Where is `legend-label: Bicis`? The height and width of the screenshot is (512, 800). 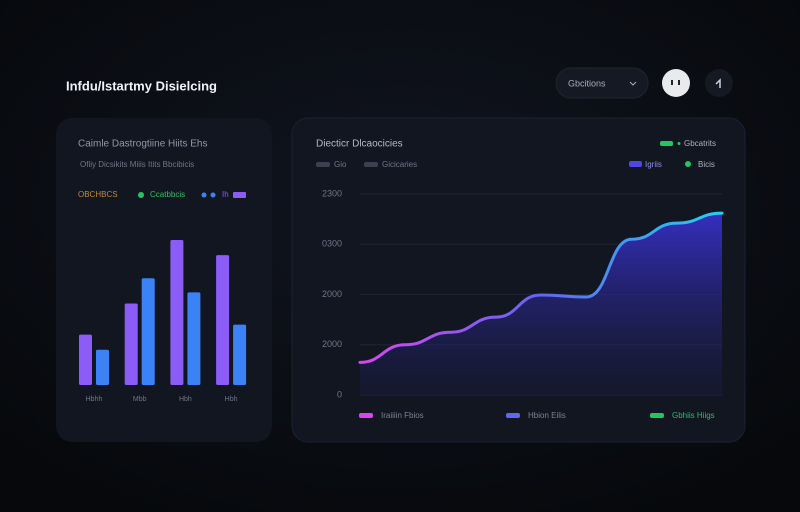 legend-label: Bicis is located at coordinates (706, 164).